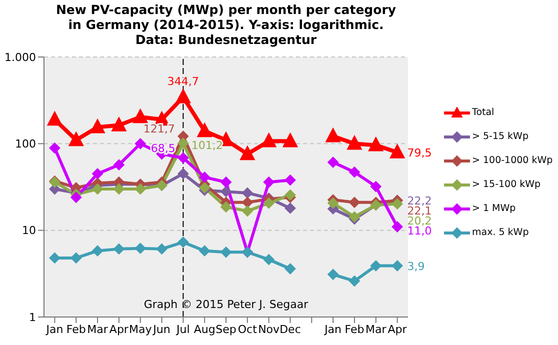 This screenshot has width=558, height=345. I want to click on legend-label: > 5-15 kWp, so click(500, 136).